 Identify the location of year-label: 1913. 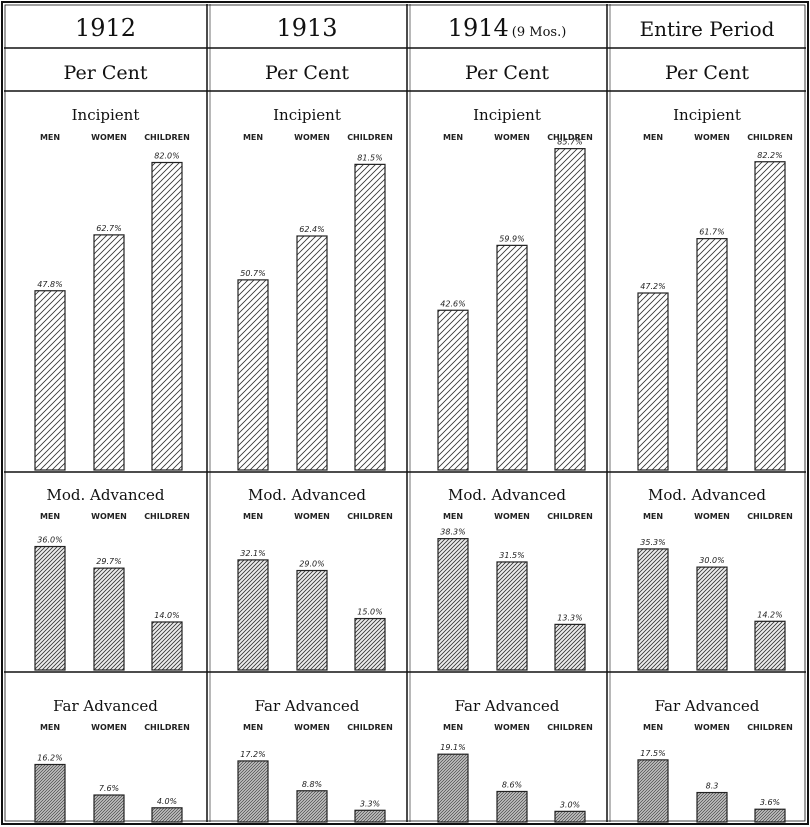
(306, 28).